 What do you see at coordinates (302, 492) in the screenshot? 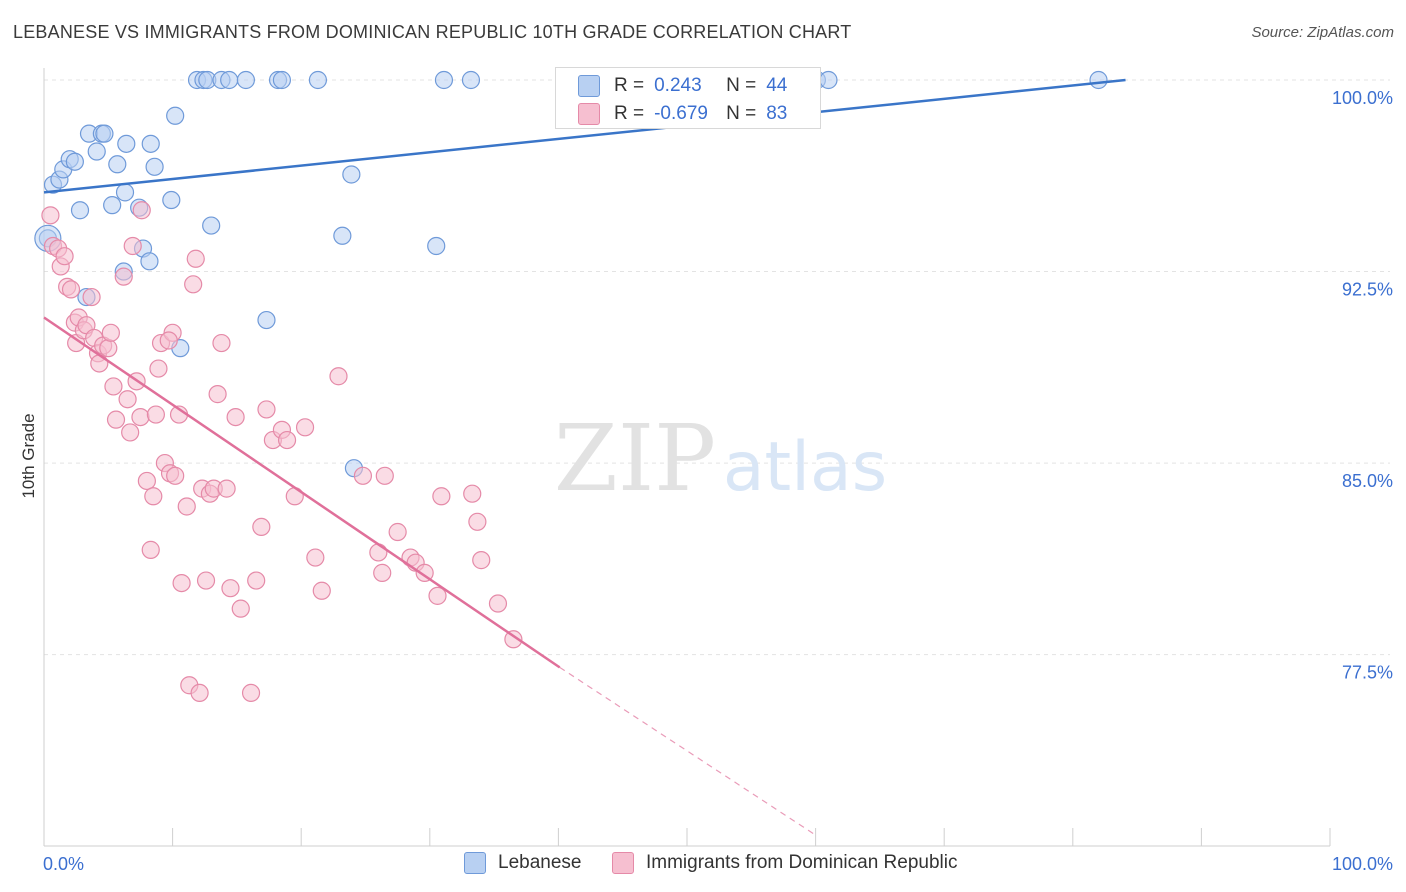
I see `dominican-trend-line` at bounding box center [302, 492].